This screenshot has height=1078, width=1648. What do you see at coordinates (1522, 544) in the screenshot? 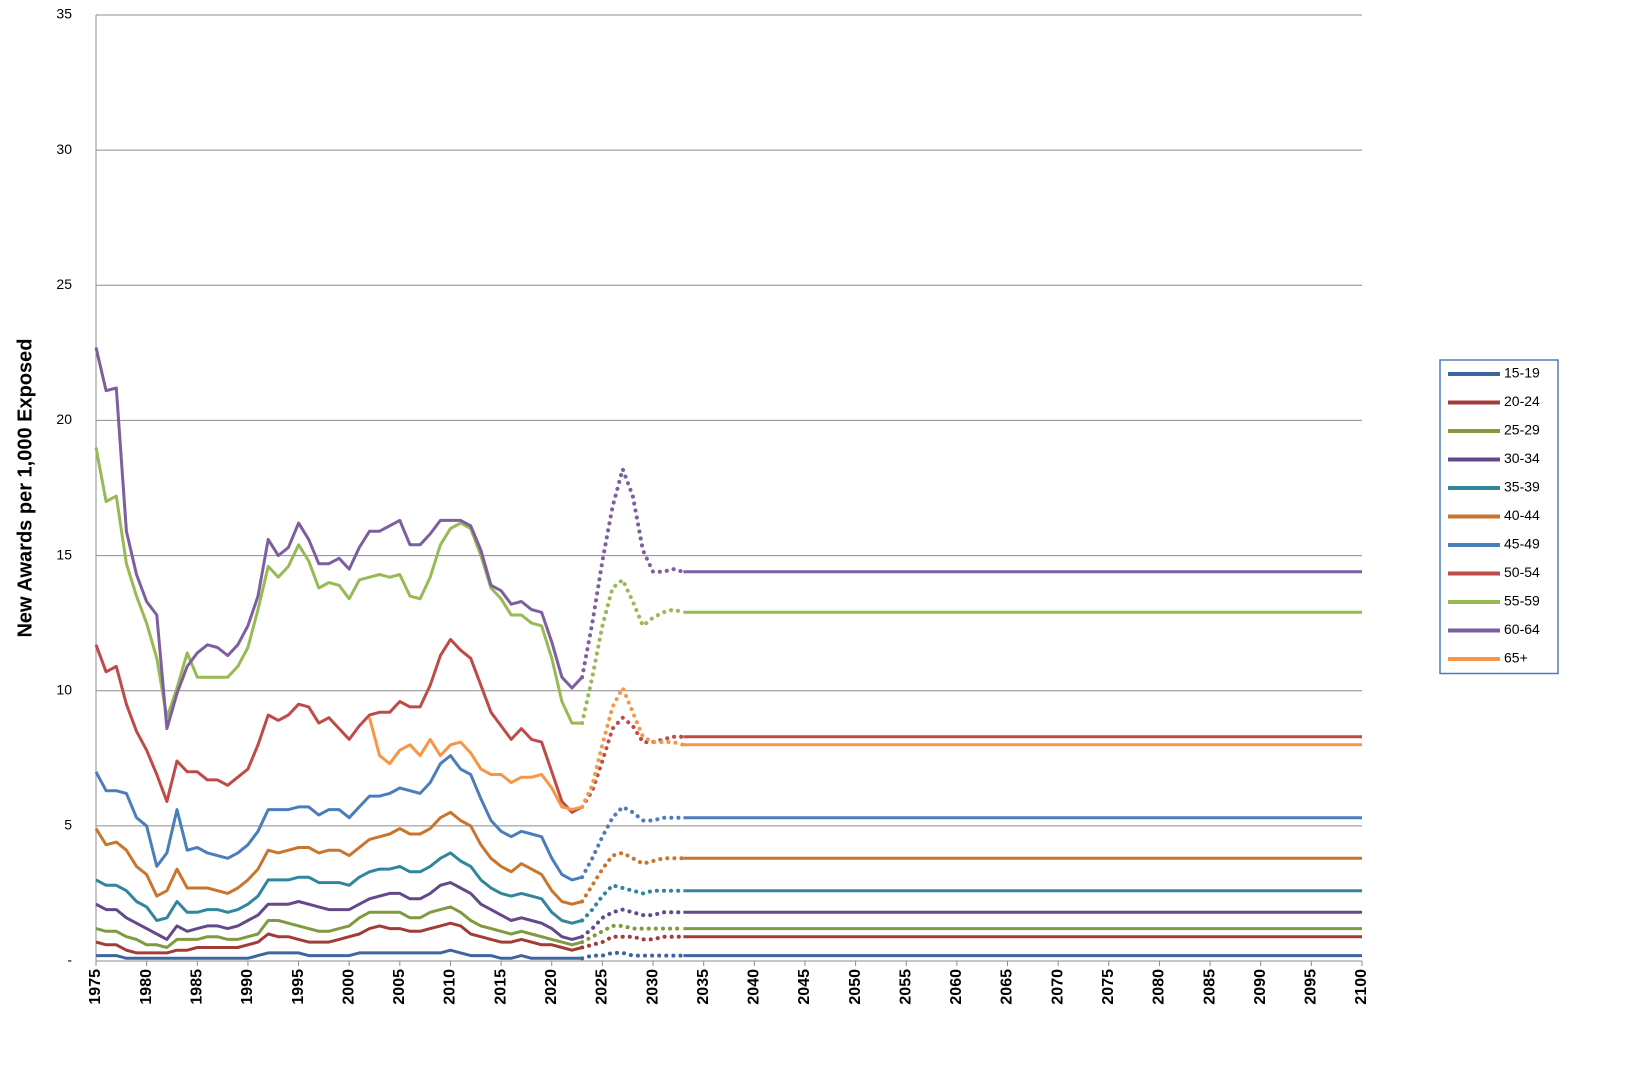
I see `legend-label: 45-49` at bounding box center [1522, 544].